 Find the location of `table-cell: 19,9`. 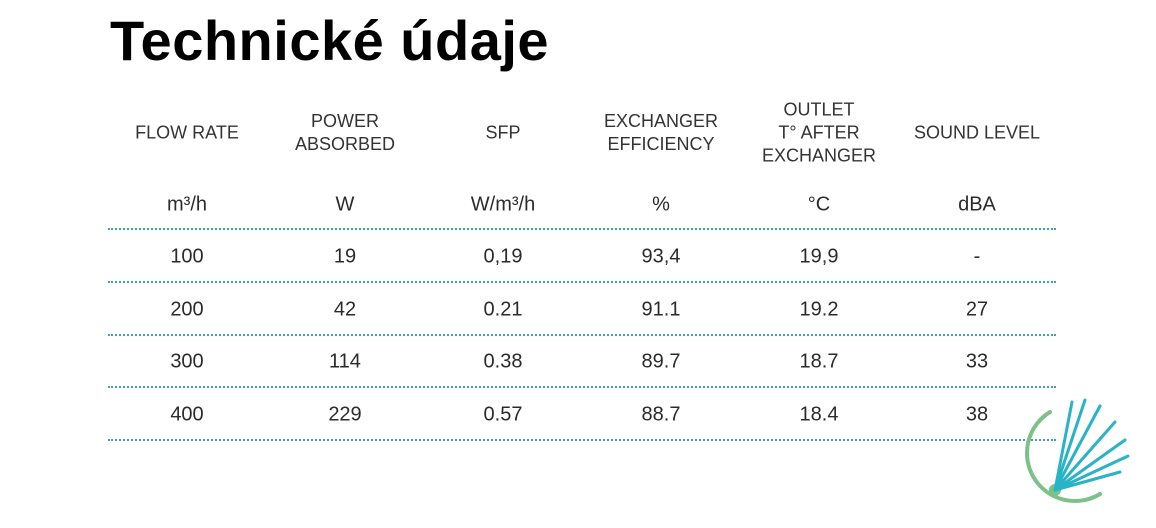

table-cell: 19,9 is located at coordinates (819, 256).